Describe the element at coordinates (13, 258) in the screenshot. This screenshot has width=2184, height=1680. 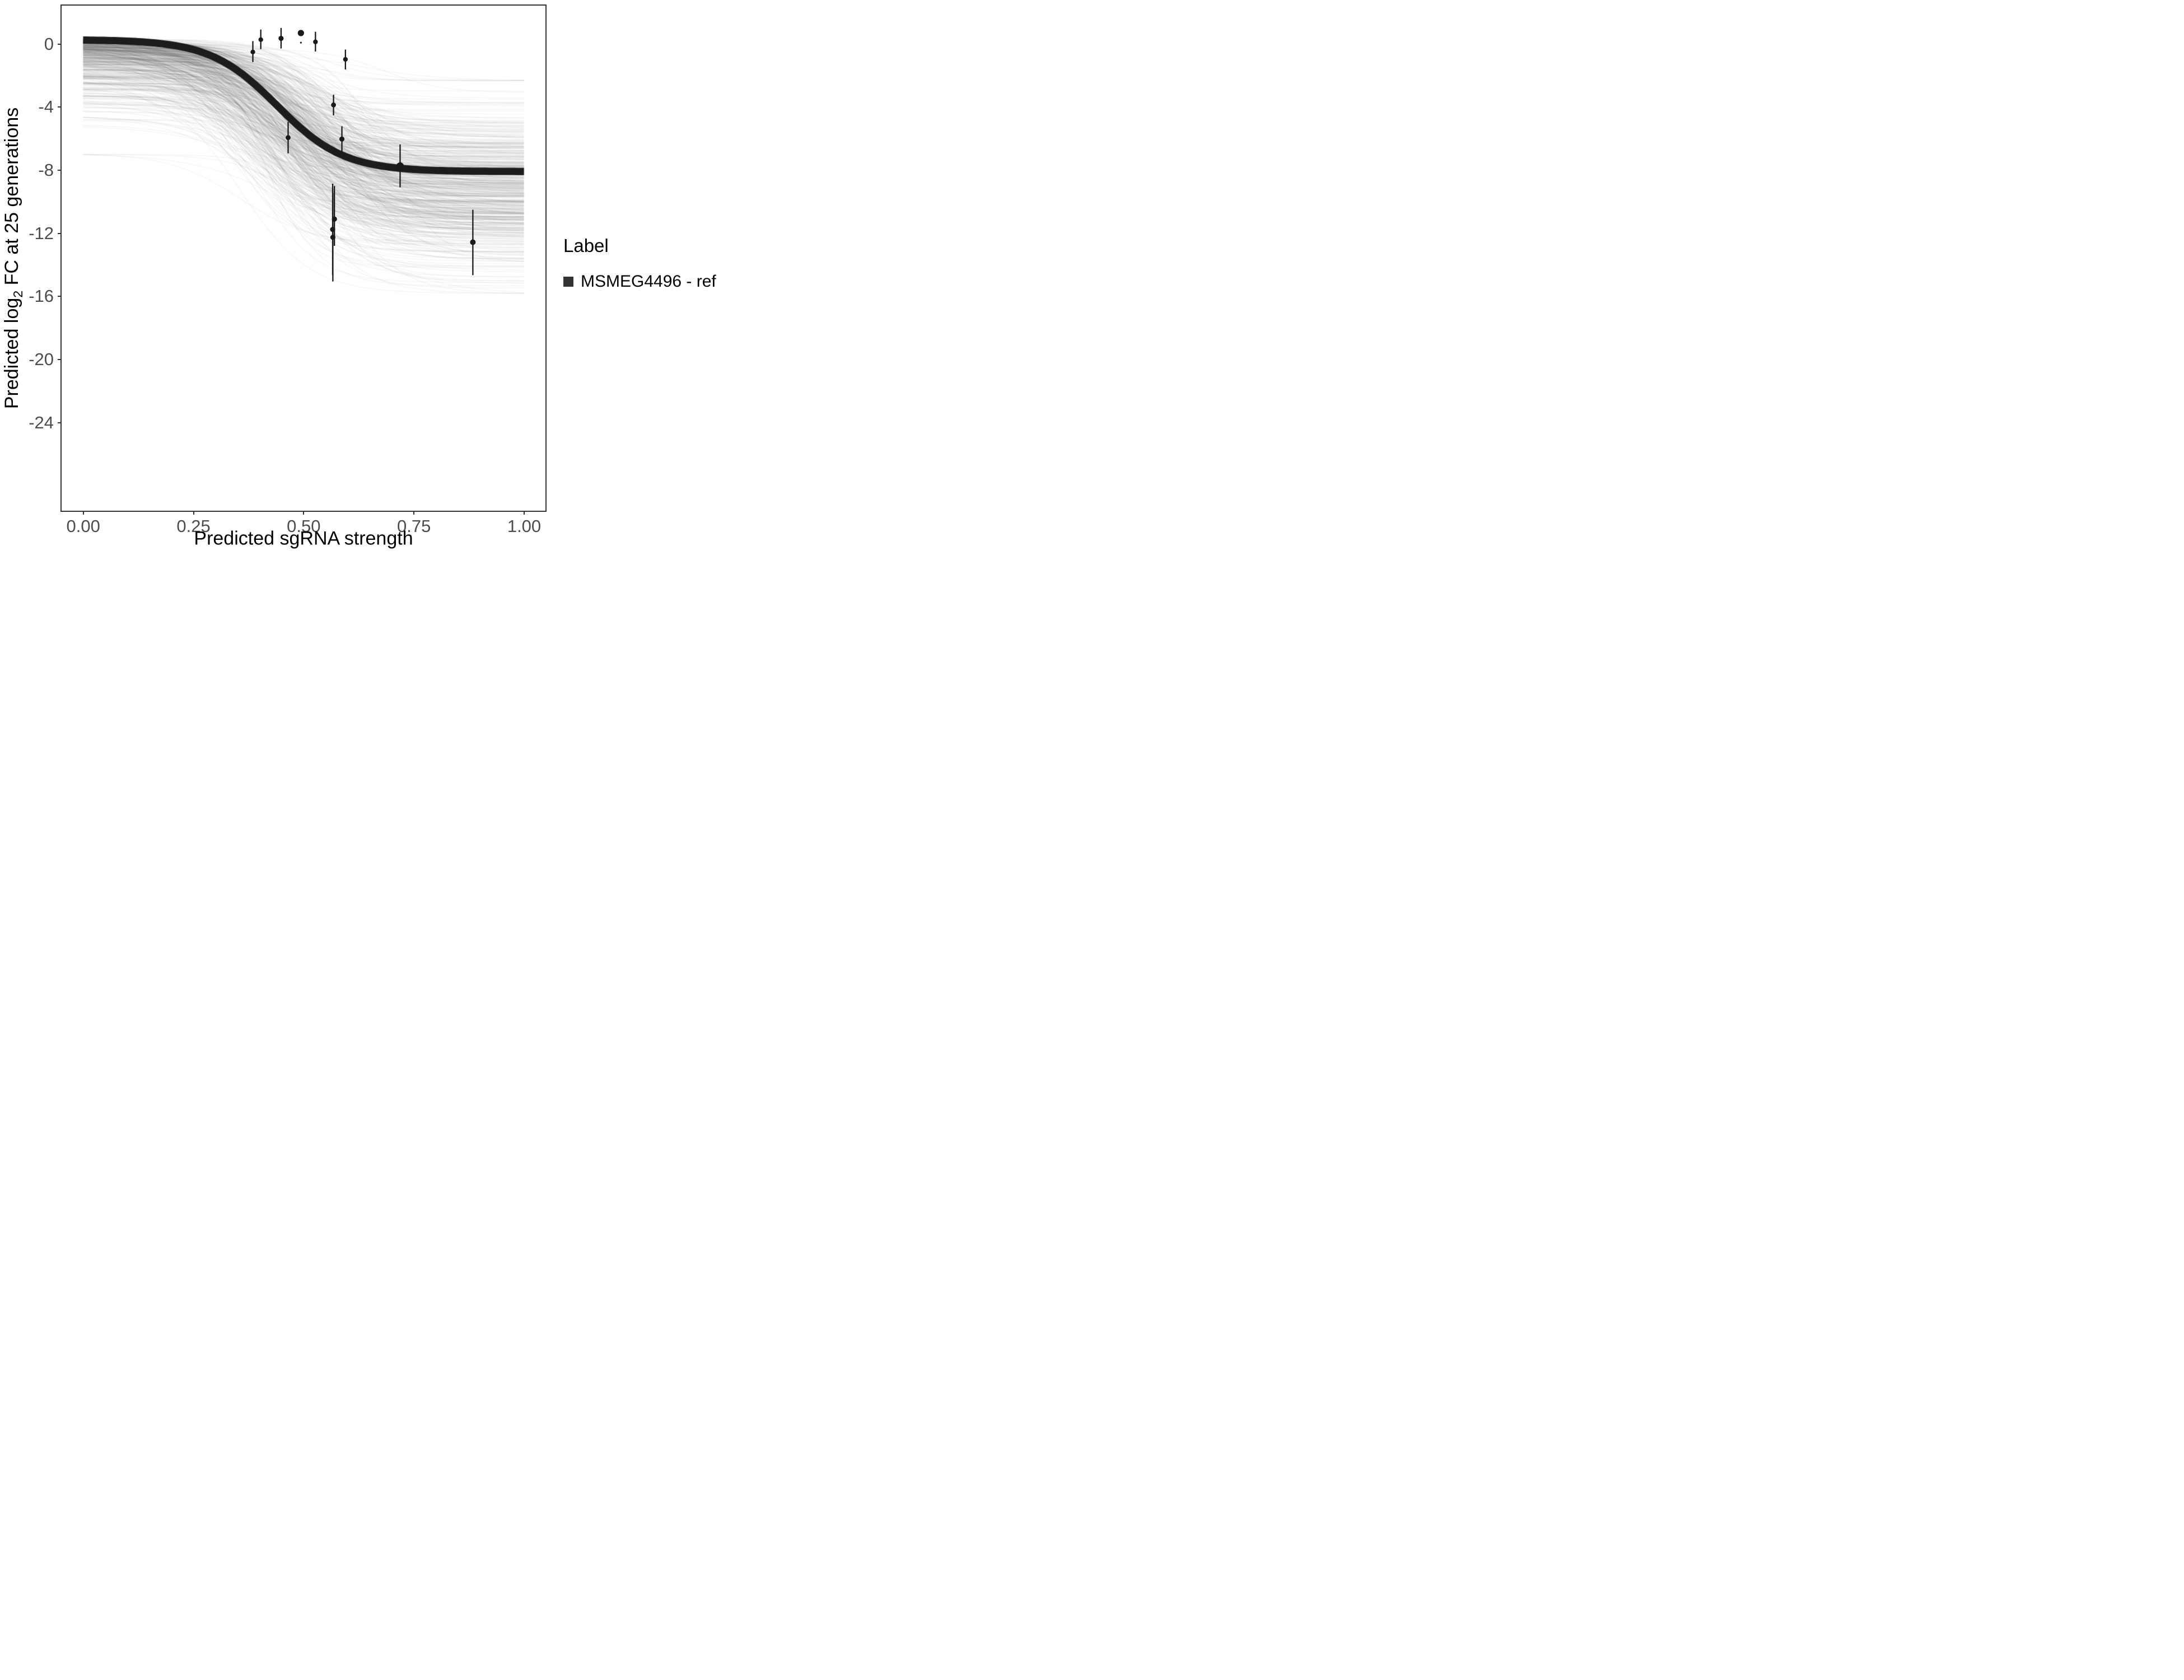
I see `y-axis-title: Predicted log2 FC at 25 generations` at that location.